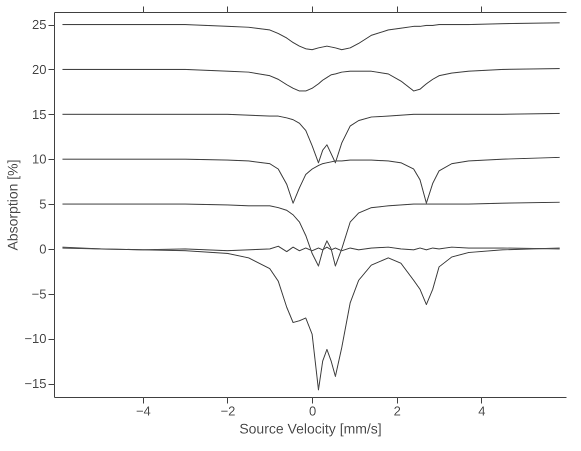  What do you see at coordinates (228, 411) in the screenshot?
I see `x-tick-label: −2` at bounding box center [228, 411].